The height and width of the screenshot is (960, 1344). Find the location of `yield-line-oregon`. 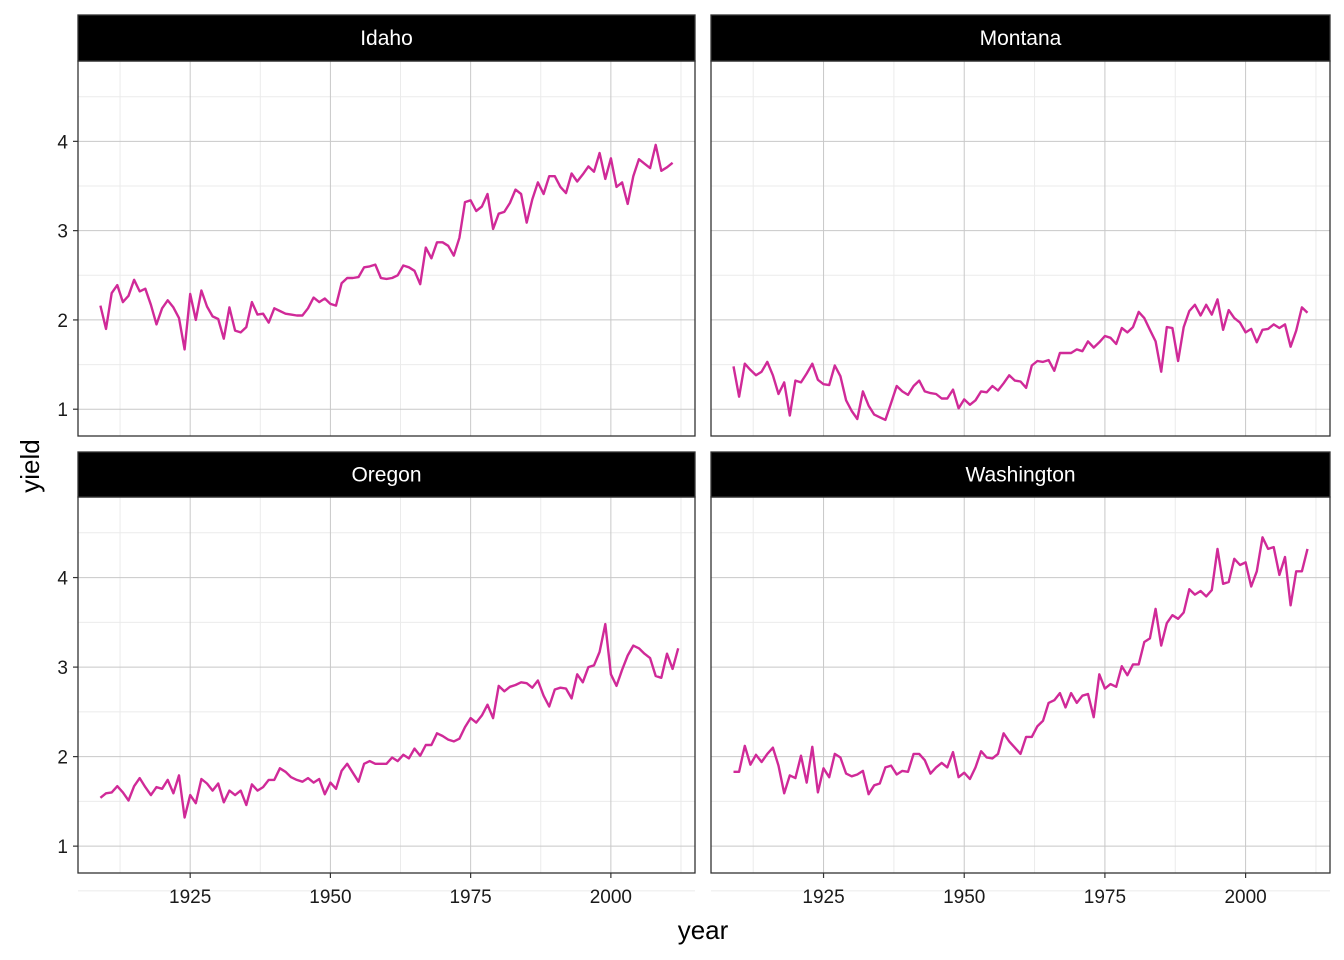

yield-line-oregon is located at coordinates (389, 720).